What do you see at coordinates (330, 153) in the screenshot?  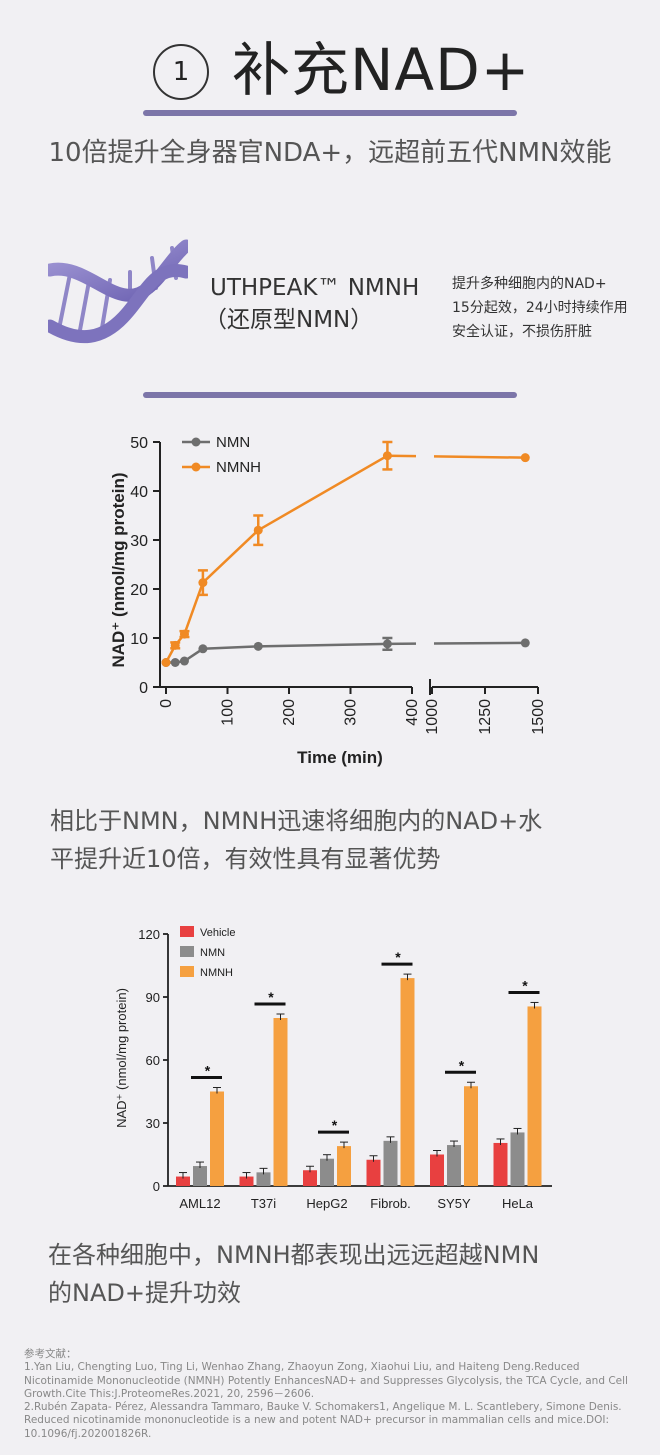 I see `subtitle: 10倍提升全身器官NDA+，远超前五代NMN效能` at bounding box center [330, 153].